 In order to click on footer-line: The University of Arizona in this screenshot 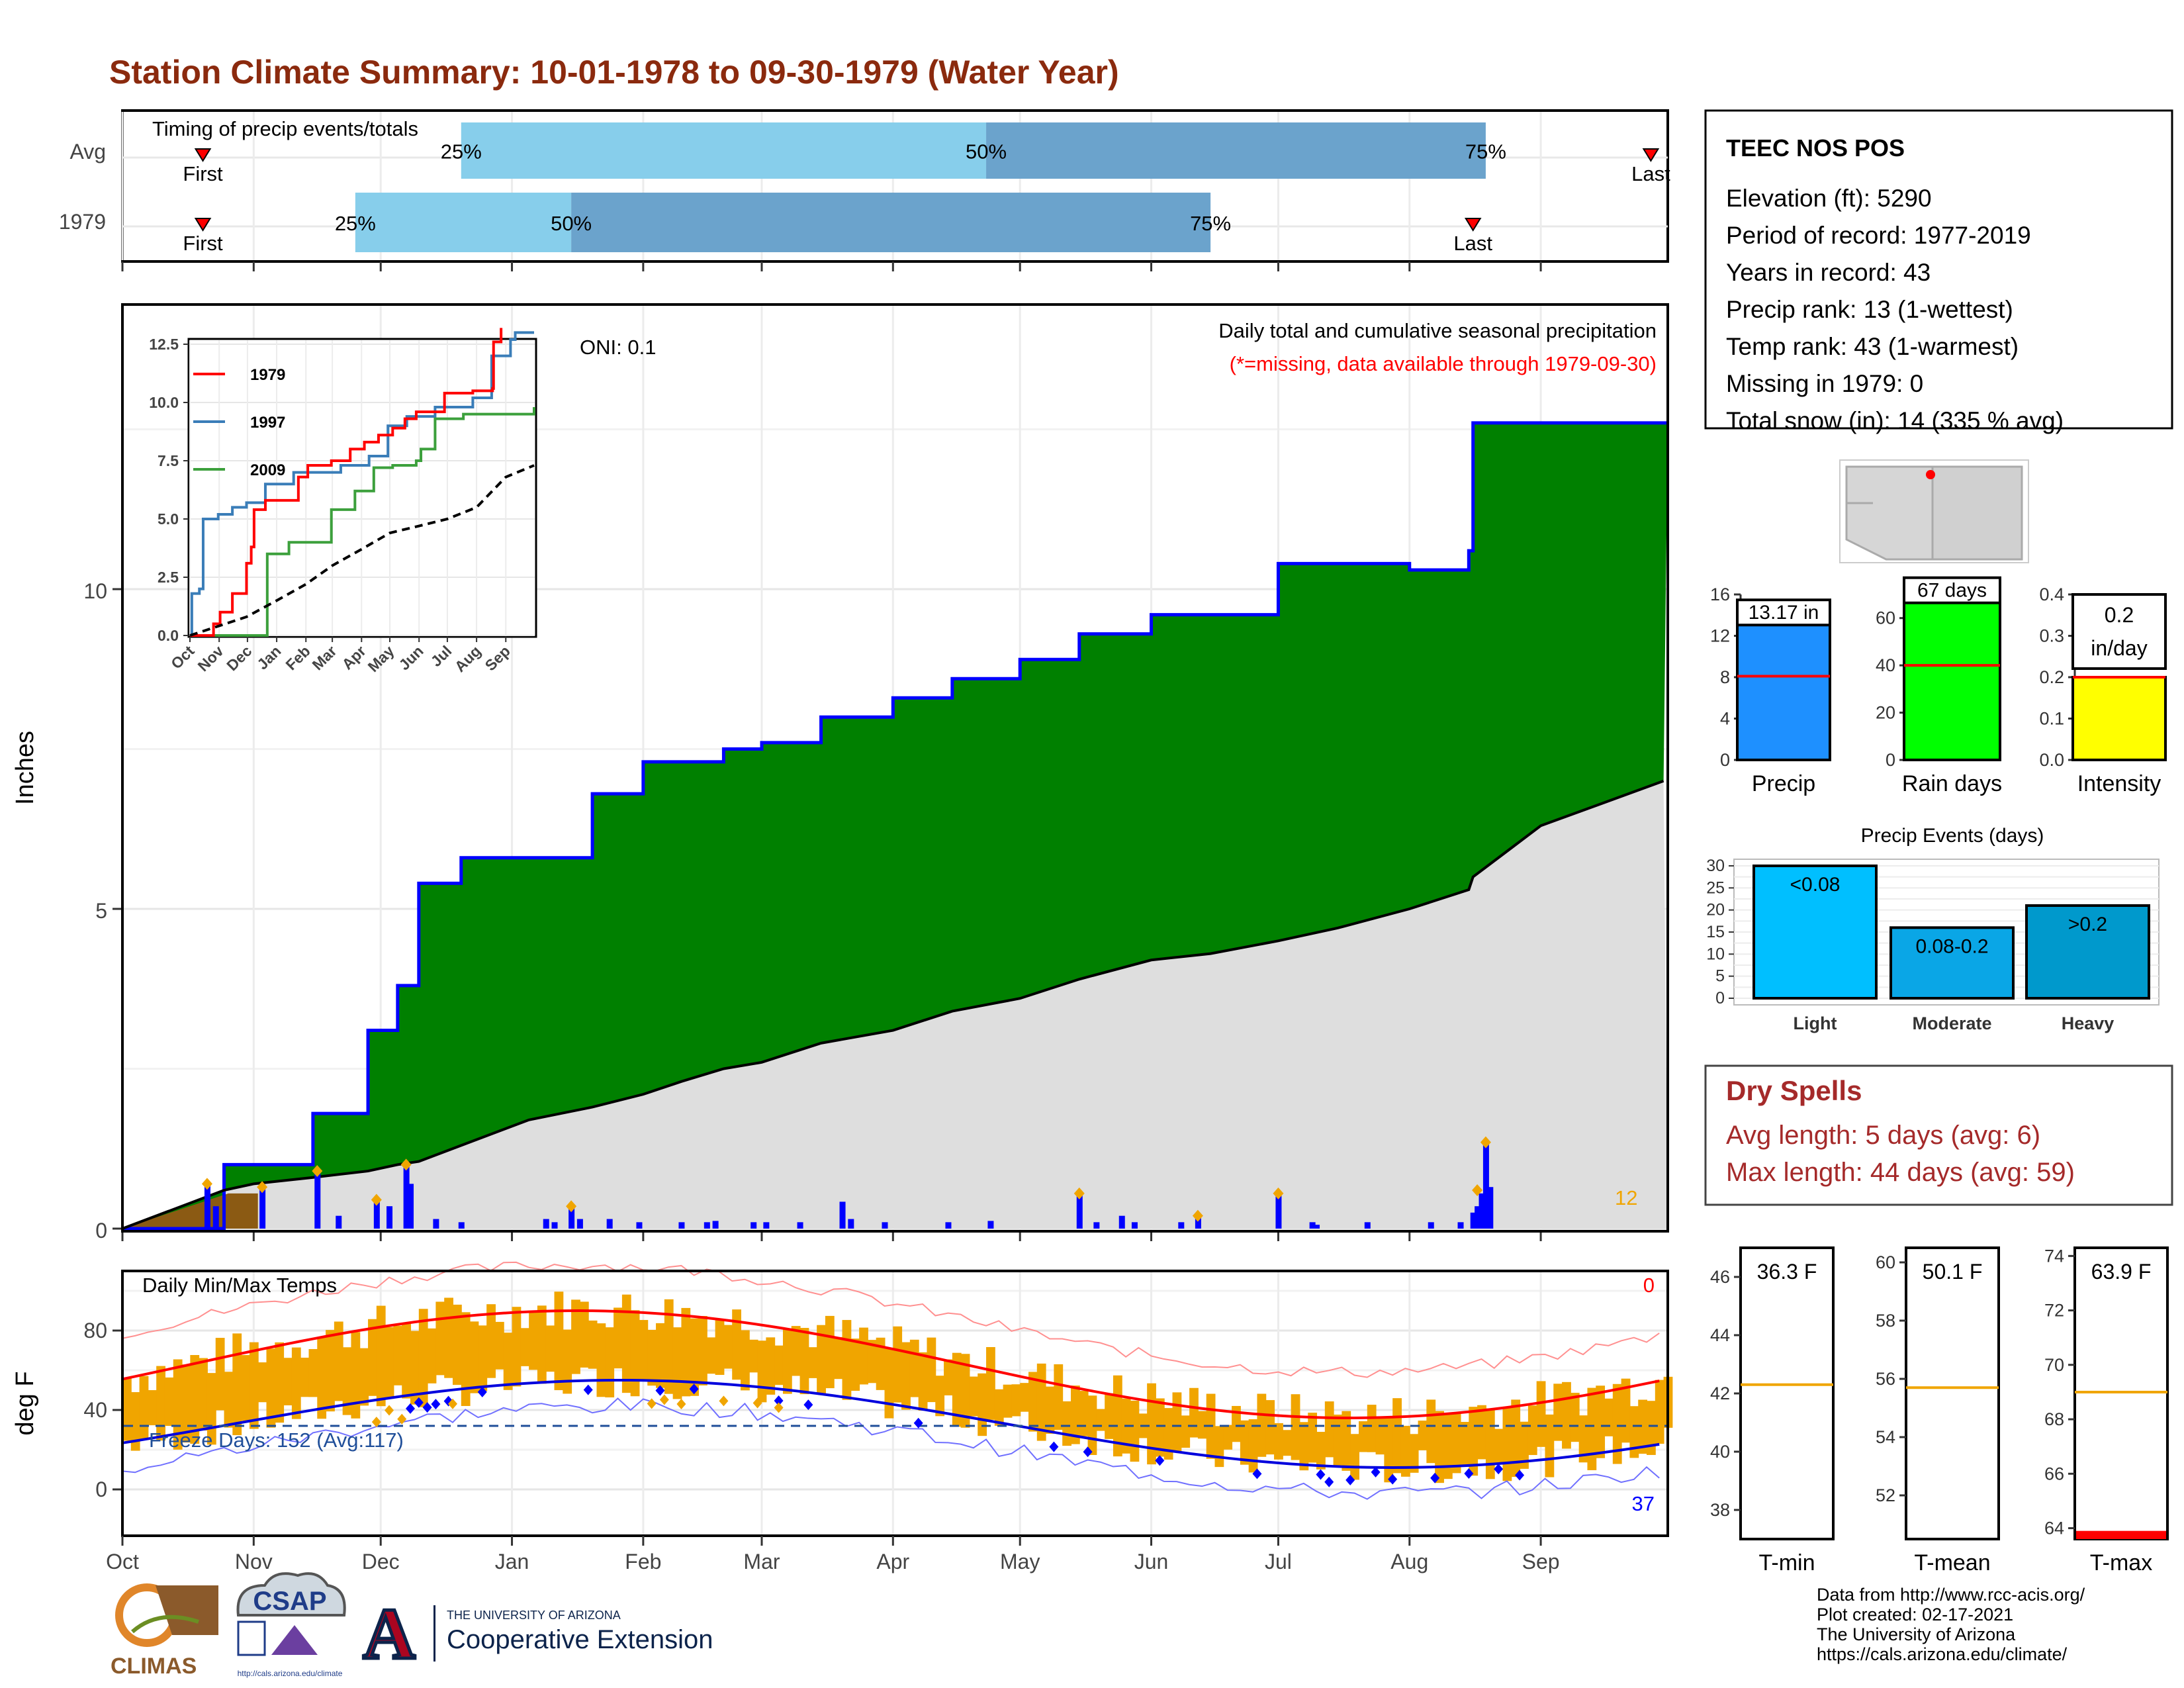, I will do `click(1917, 1634)`.